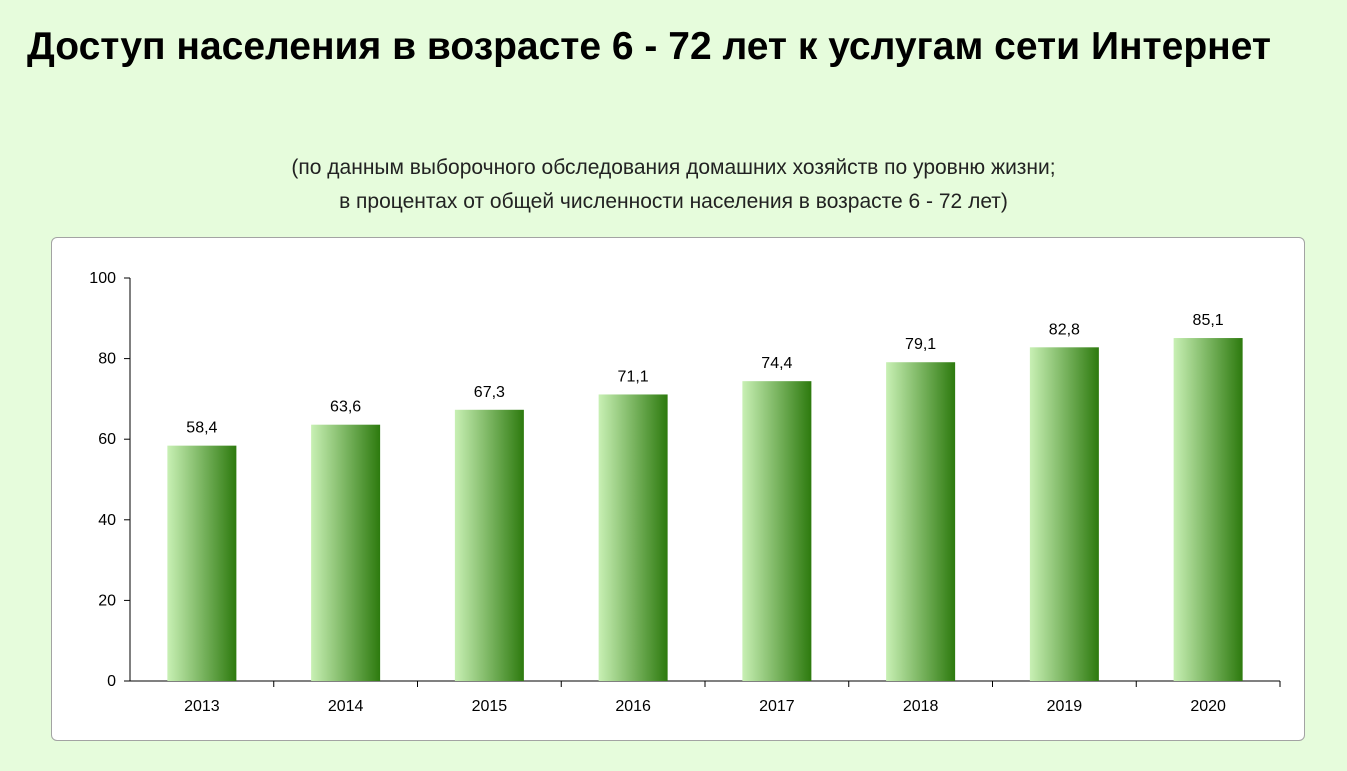  I want to click on bar-2017, so click(777, 531).